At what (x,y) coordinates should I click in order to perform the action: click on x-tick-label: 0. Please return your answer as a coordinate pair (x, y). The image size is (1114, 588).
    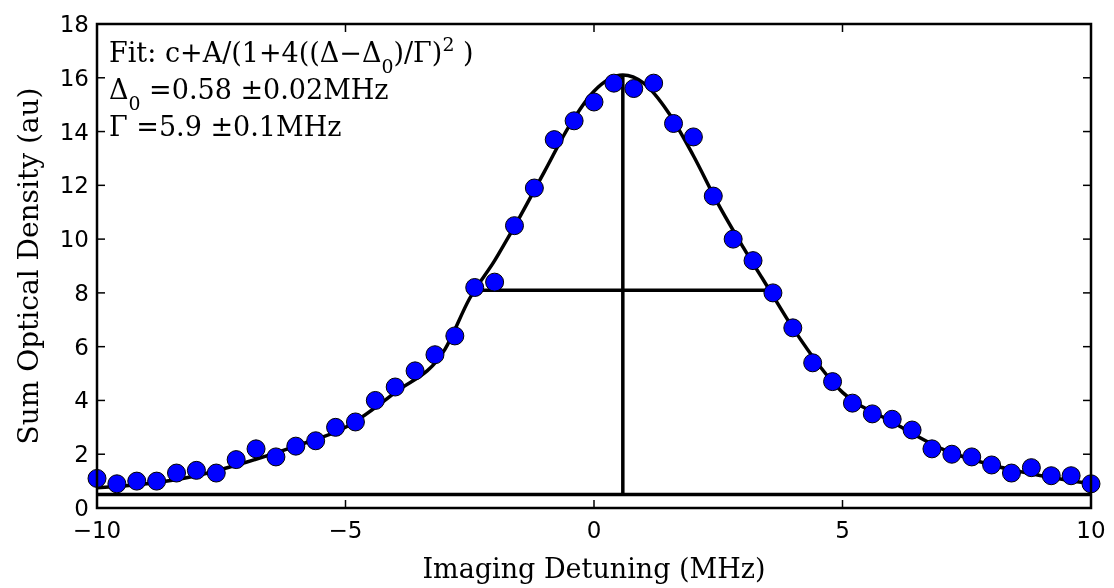
    Looking at the image, I should click on (594, 530).